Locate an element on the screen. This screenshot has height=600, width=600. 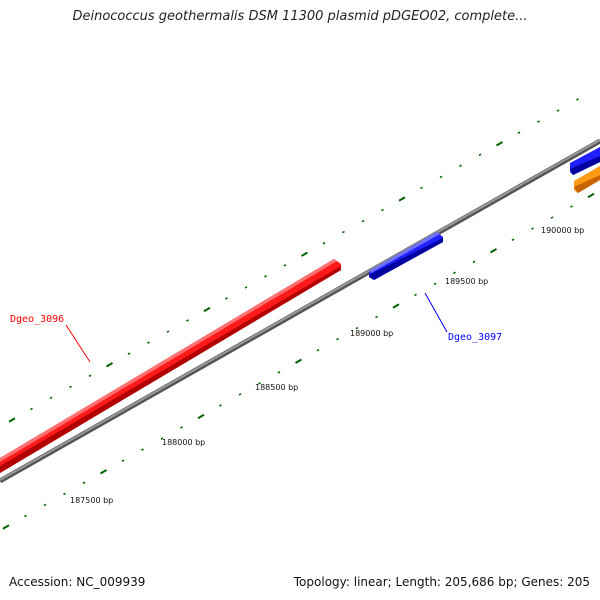
tick-label-190000: 190000 bp is located at coordinates (562, 230).